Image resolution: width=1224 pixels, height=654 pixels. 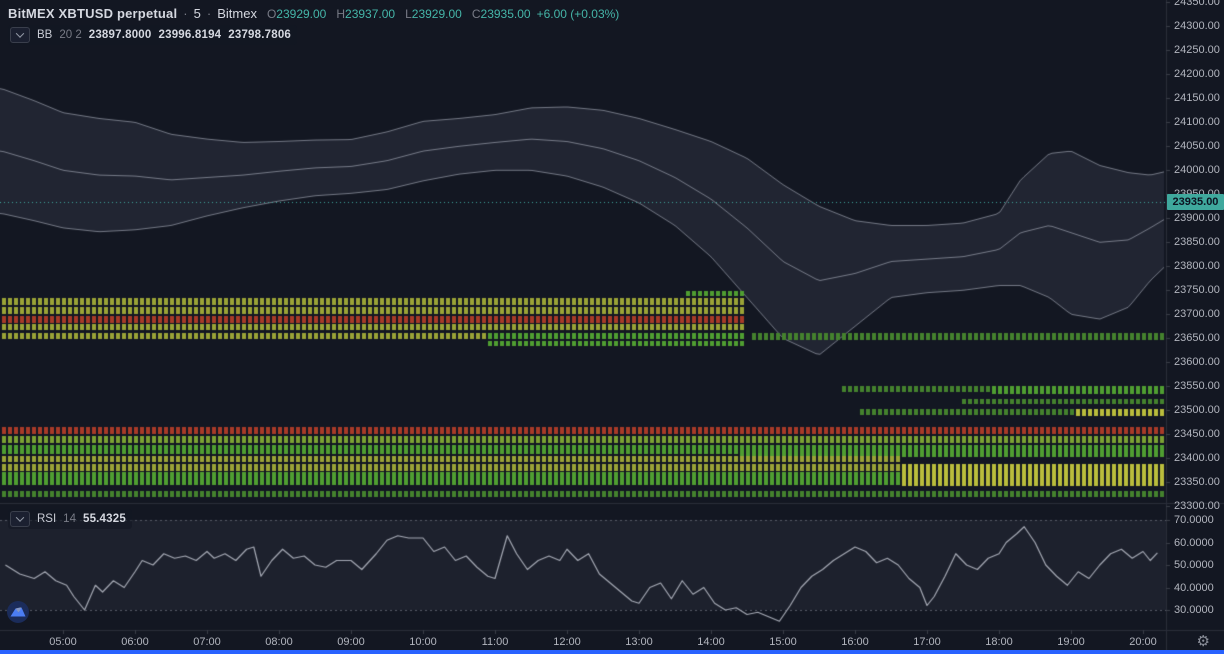 I want to click on price-tick-label: 24100.00, so click(x=1197, y=122).